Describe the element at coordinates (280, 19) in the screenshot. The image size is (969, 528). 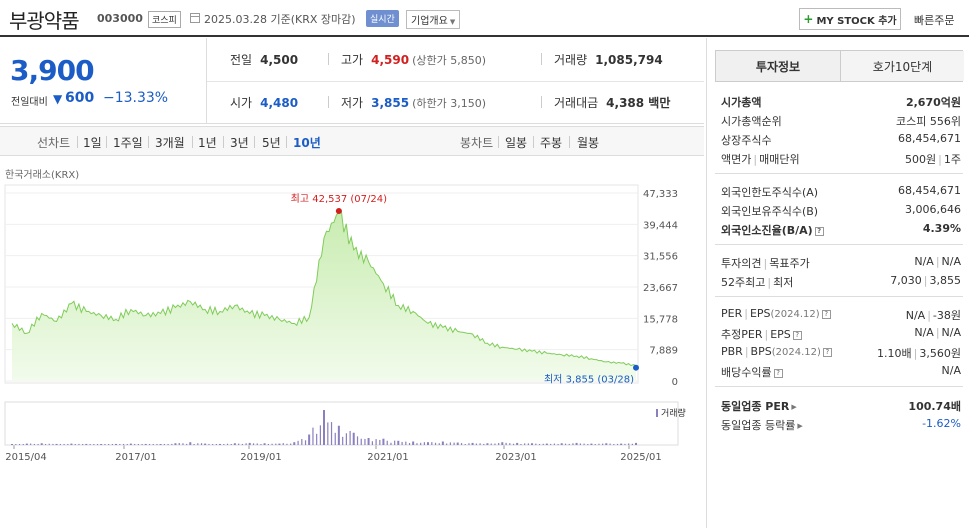
I see `base-date: 2025.03.28 기준(KRX 장마감)` at that location.